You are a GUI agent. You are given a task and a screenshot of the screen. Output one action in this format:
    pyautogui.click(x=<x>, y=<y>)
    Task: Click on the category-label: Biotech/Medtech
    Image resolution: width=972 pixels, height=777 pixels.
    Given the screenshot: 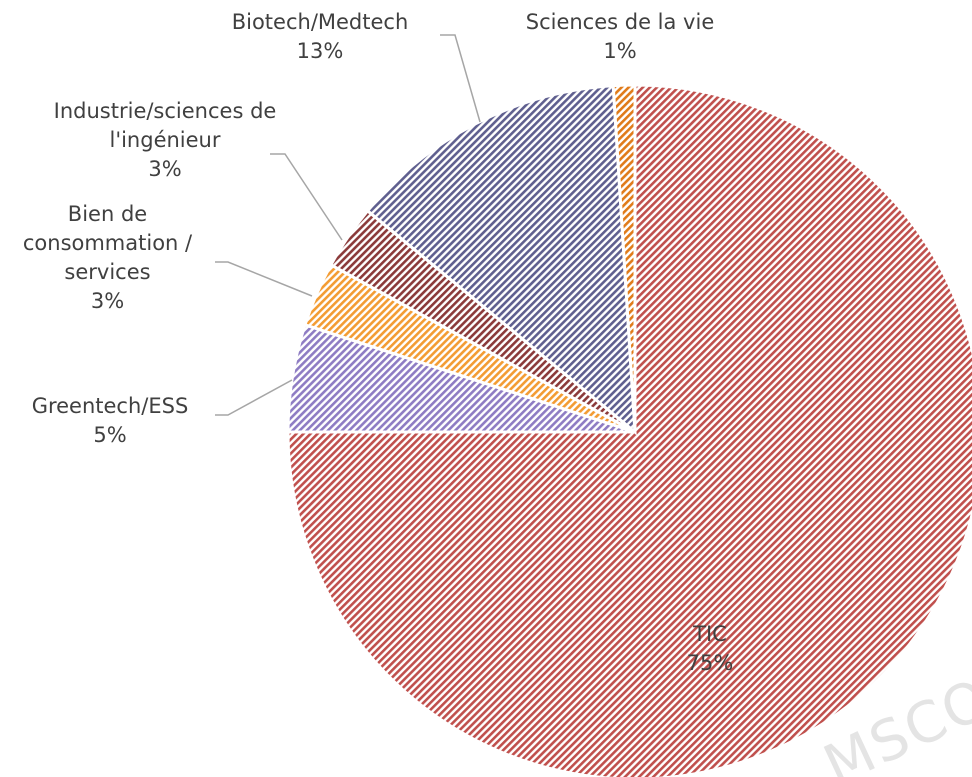 What is the action you would take?
    pyautogui.click(x=320, y=22)
    